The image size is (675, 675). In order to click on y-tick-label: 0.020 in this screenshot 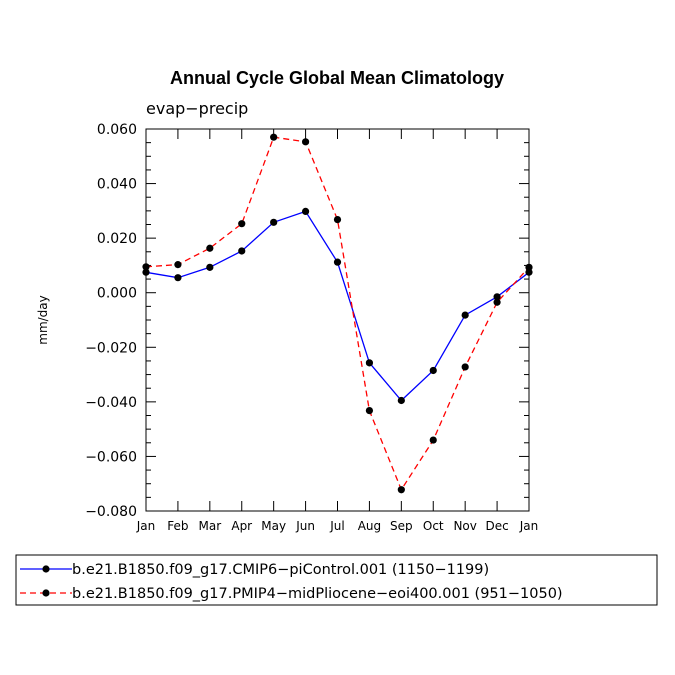, I will do `click(117, 239)`.